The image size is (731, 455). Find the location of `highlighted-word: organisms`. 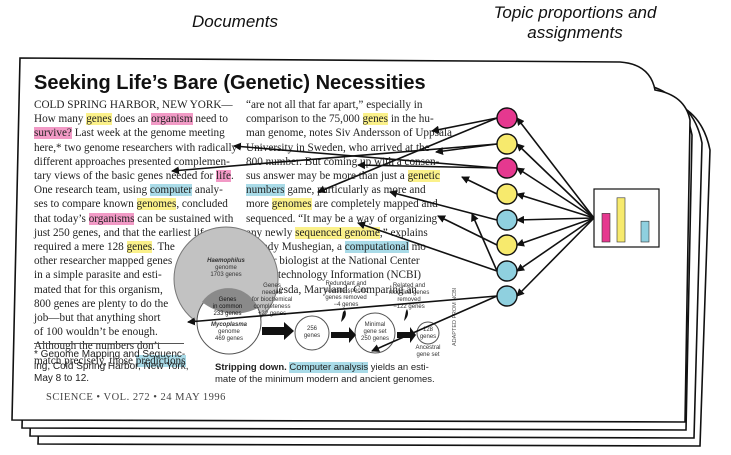

highlighted-word: organisms is located at coordinates (111, 218).